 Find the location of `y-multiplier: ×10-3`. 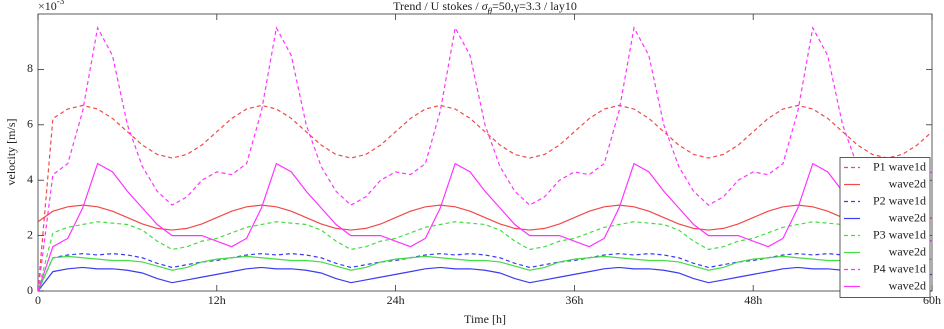

y-multiplier: ×10-3 is located at coordinates (51, 6).